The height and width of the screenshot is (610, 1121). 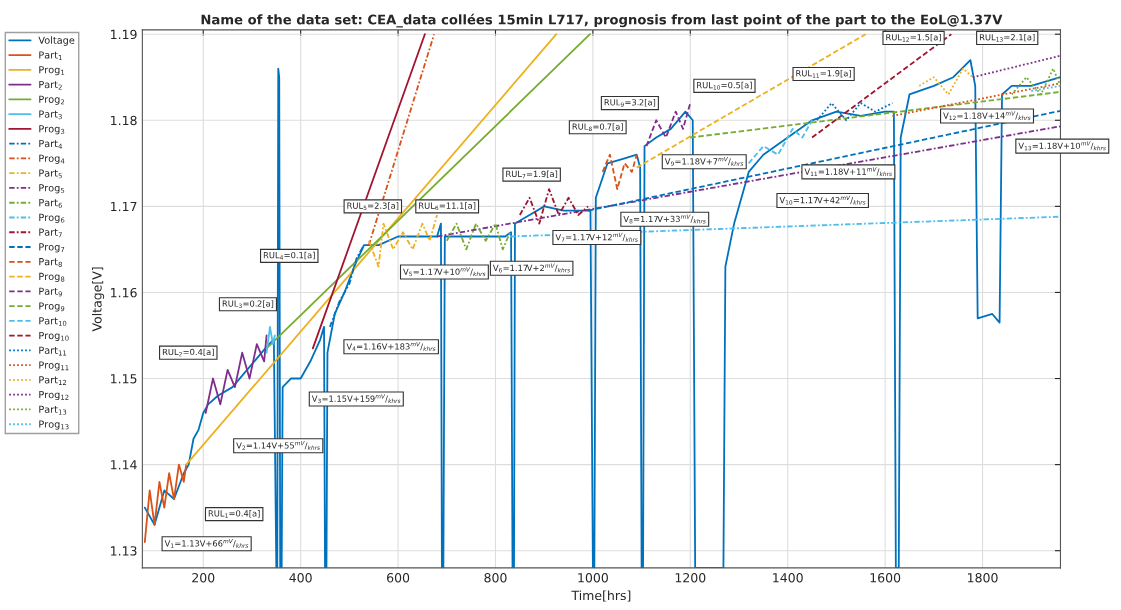 What do you see at coordinates (124, 207) in the screenshot?
I see `y-tick-label: 1.17` at bounding box center [124, 207].